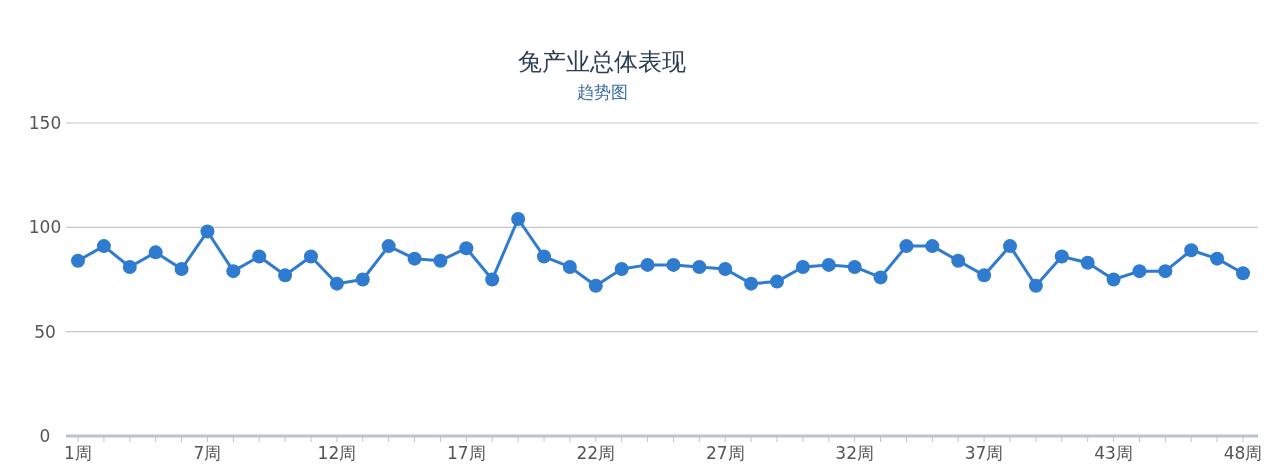  Describe the element at coordinates (45, 227) in the screenshot. I see `y-tick-label: 100` at that location.